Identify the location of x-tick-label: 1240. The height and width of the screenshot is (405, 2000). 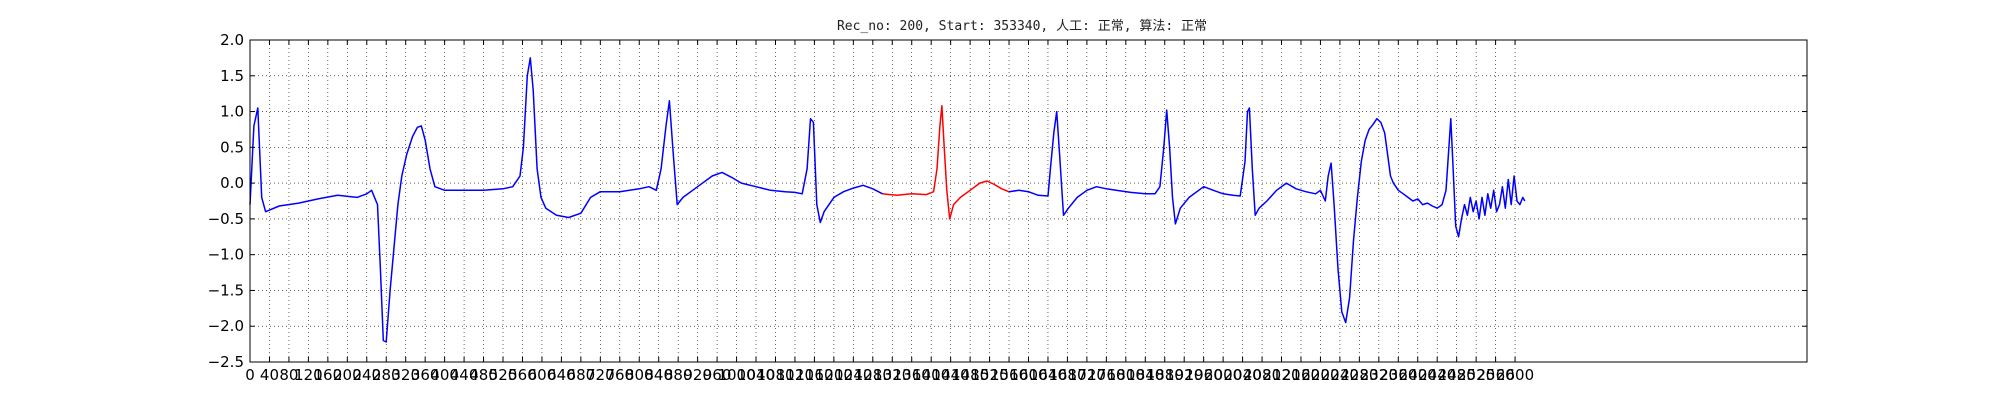
(853, 375).